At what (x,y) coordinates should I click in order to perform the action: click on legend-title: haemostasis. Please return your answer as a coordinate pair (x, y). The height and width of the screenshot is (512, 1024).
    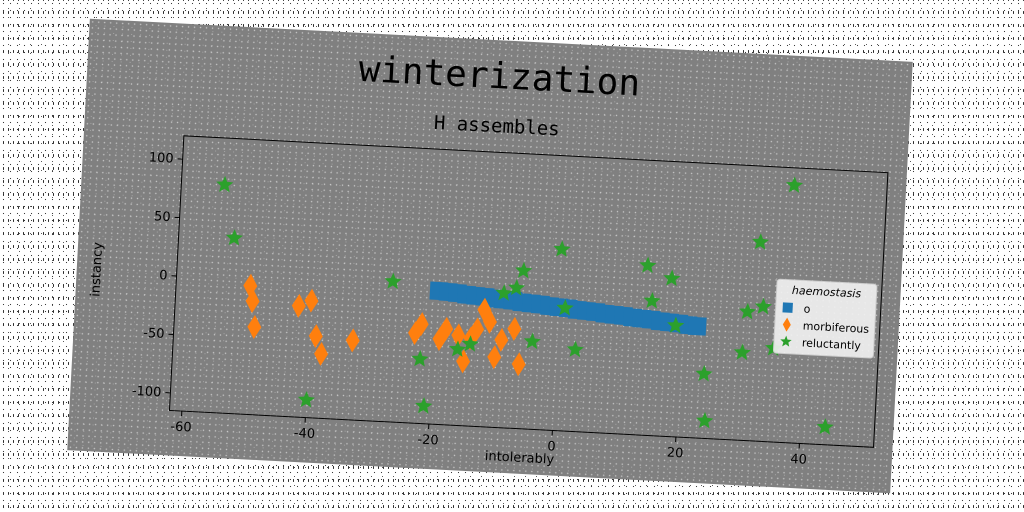
    Looking at the image, I should click on (827, 292).